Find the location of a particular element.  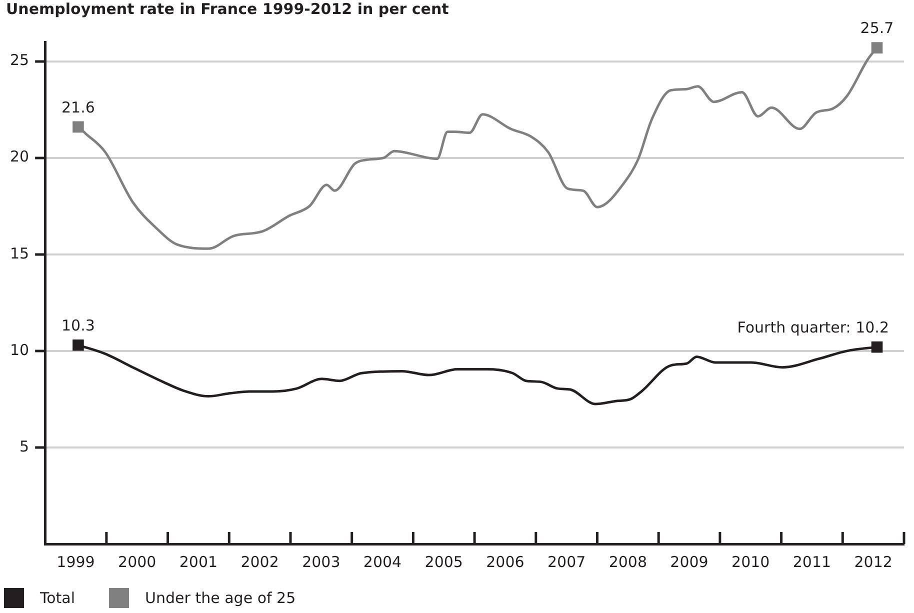

point is located at coordinates (78, 345).